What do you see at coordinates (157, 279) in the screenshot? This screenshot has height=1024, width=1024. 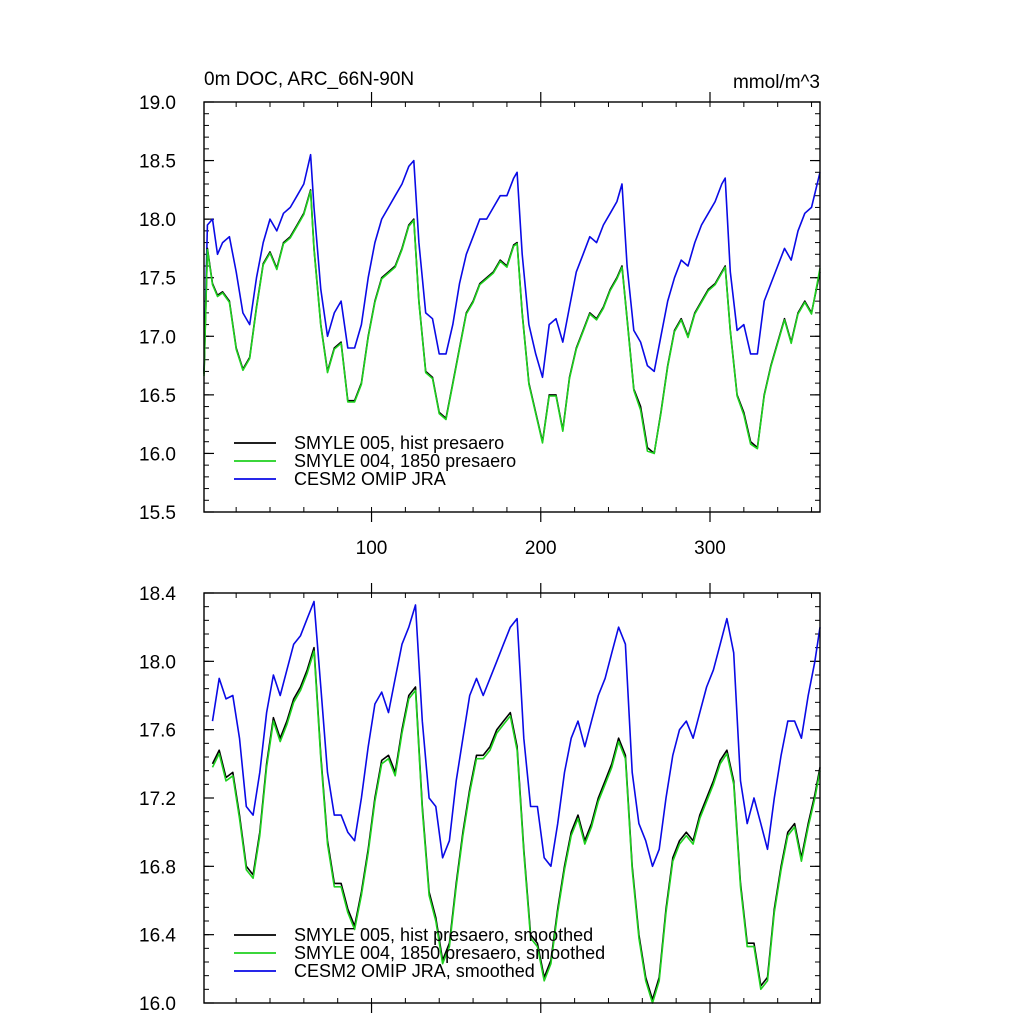 I see `y-tick-label: 17.5` at bounding box center [157, 279].